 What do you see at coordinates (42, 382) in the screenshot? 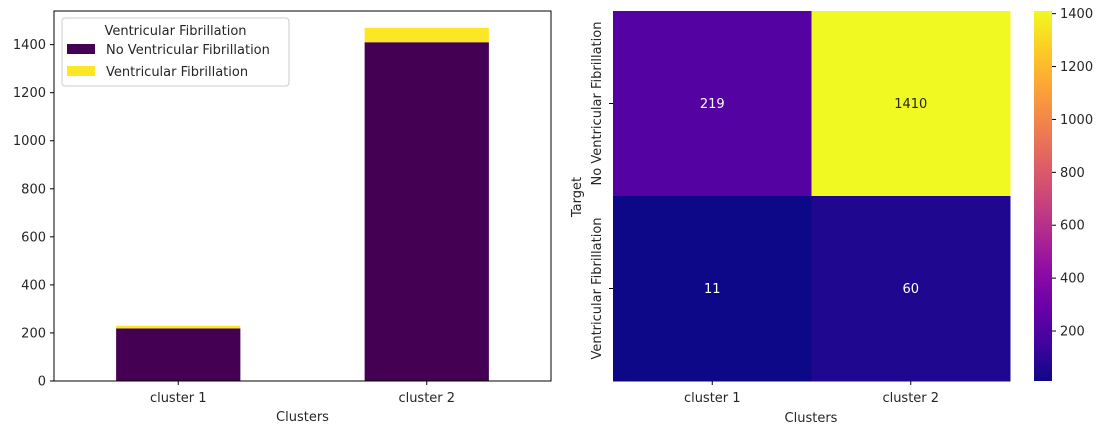
I see `y-tick-label: 0` at bounding box center [42, 382].